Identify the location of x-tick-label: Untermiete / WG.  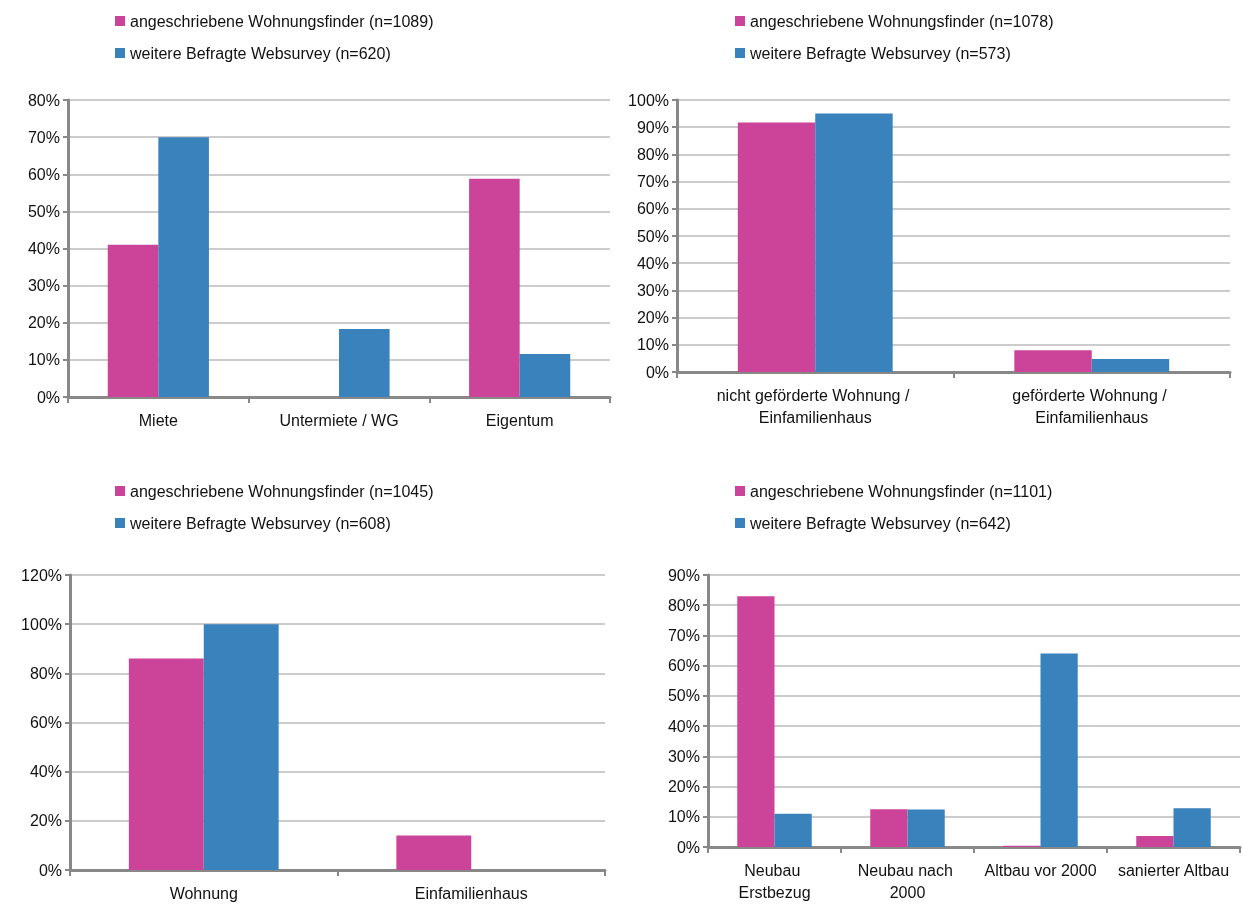
(339, 420).